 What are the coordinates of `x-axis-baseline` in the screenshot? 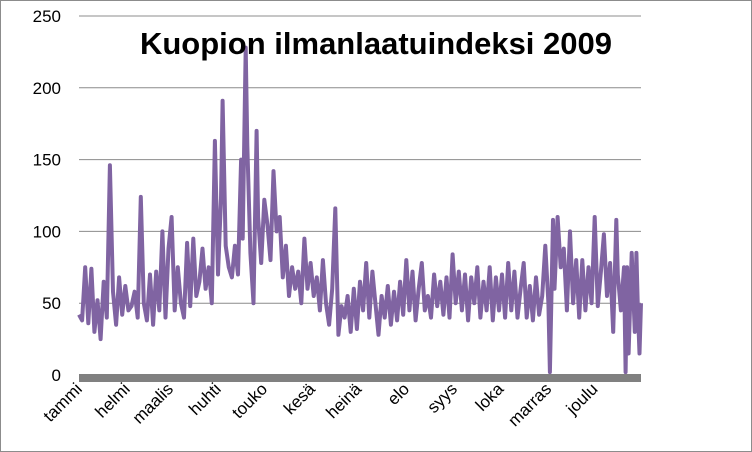 It's located at (360, 378).